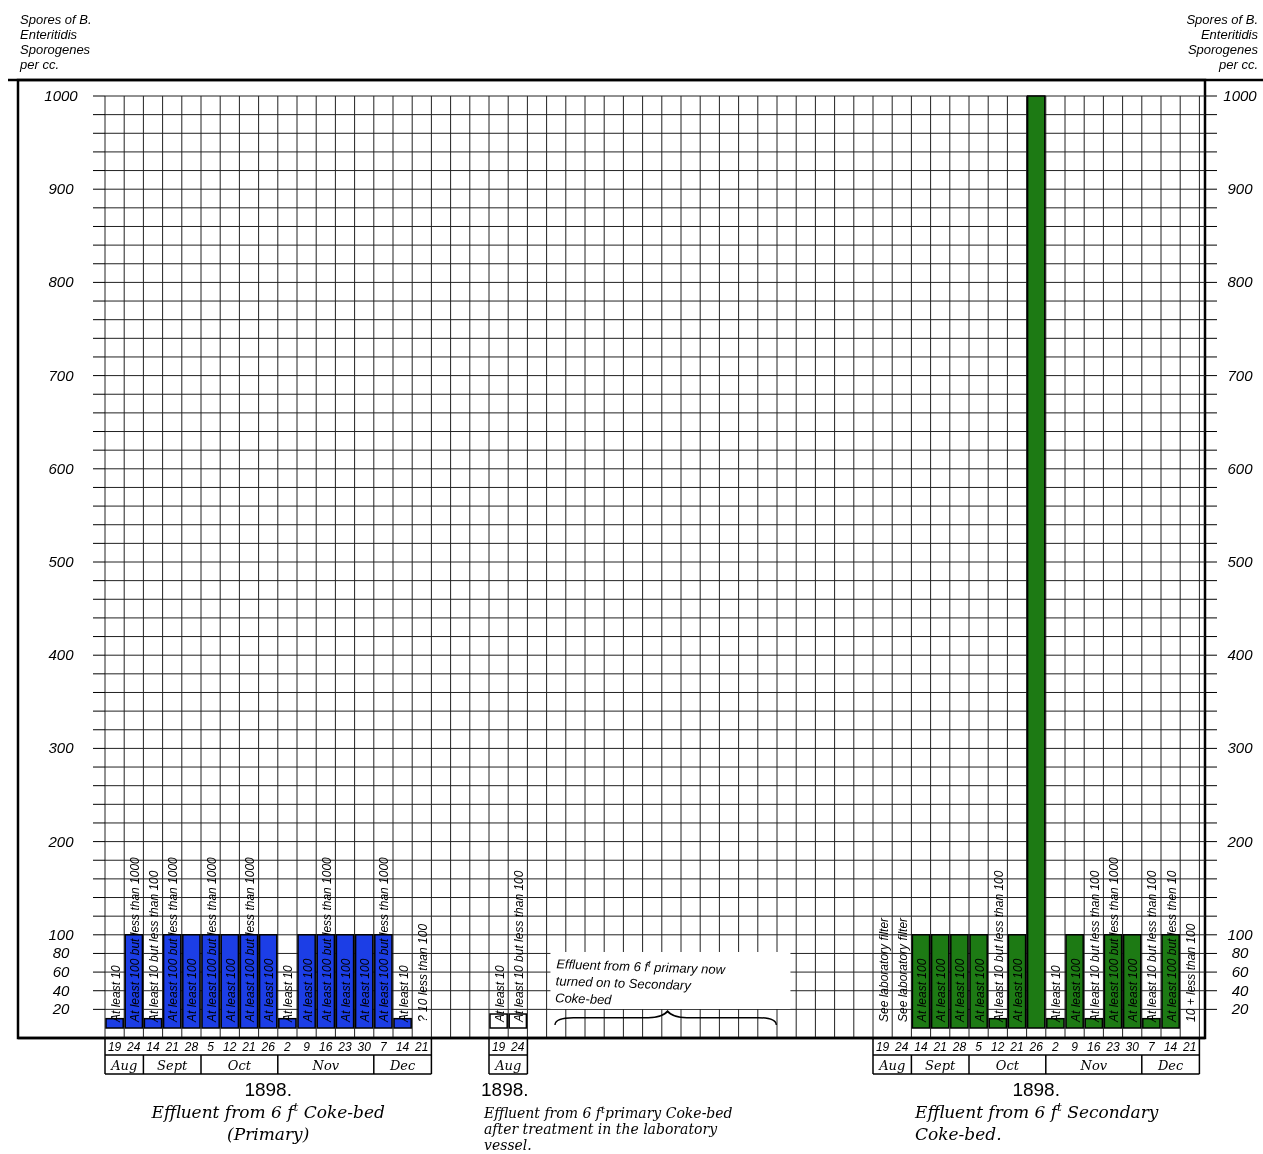 This screenshot has width=1263, height=1154. Describe the element at coordinates (60, 1009) in the screenshot. I see `y-tick-label: 20` at that location.